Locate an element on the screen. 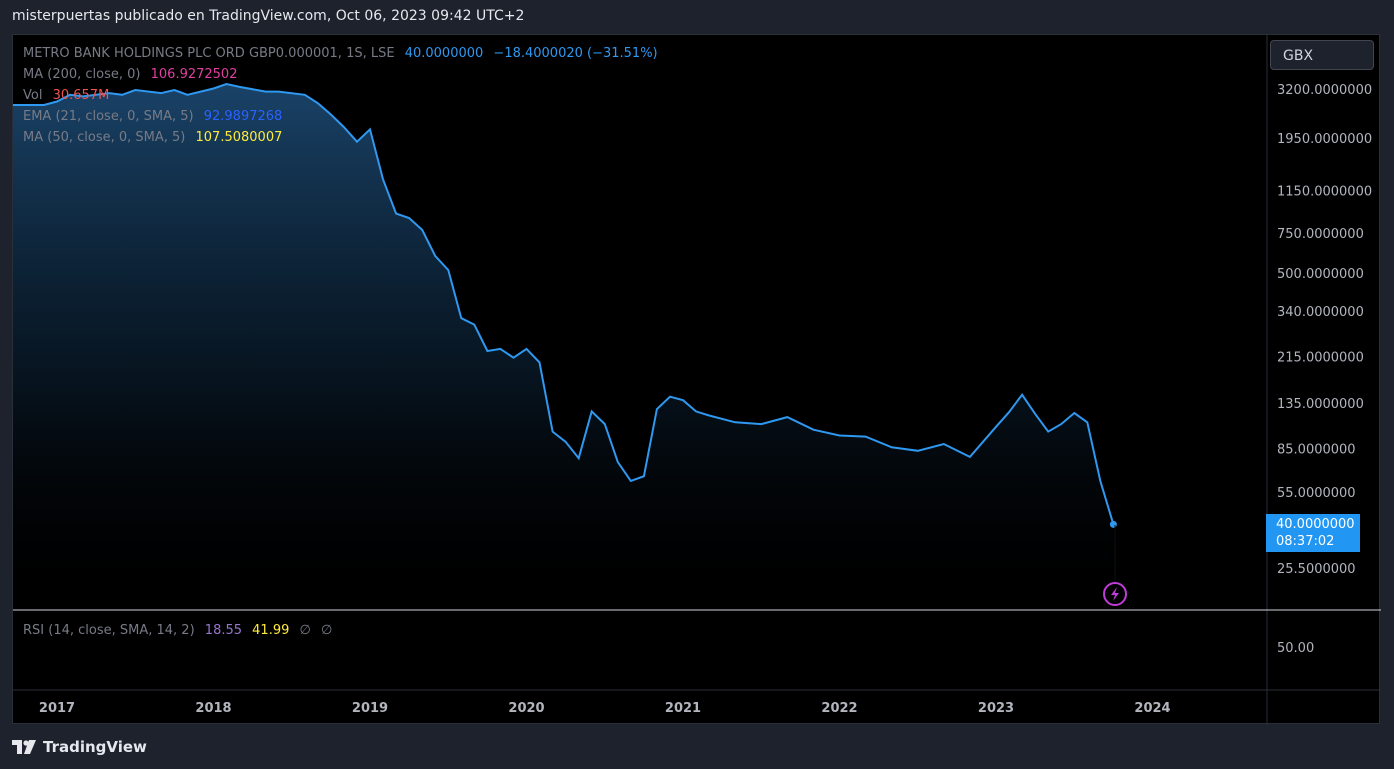  tradingview-footer: TradingView is located at coordinates (79, 747).